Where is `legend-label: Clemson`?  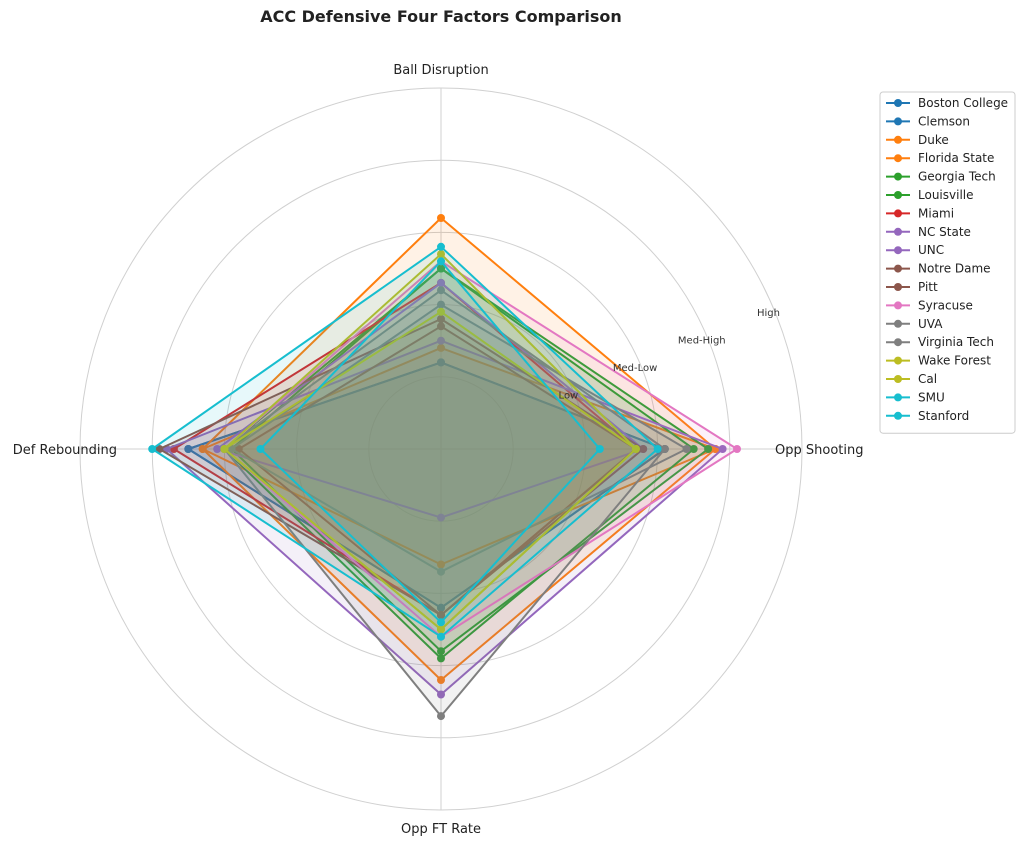
legend-label: Clemson is located at coordinates (944, 121).